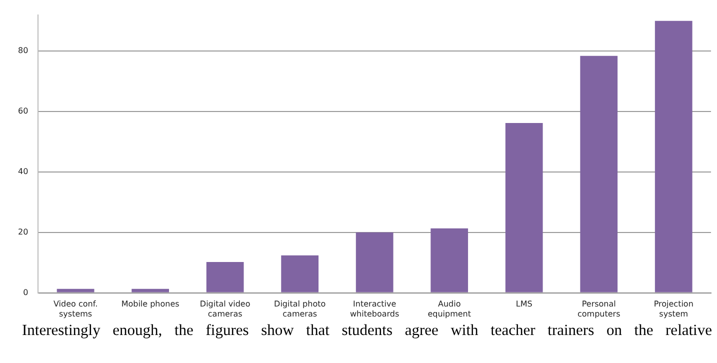  Describe the element at coordinates (25, 292) in the screenshot. I see `y-tick-label: 0` at that location.